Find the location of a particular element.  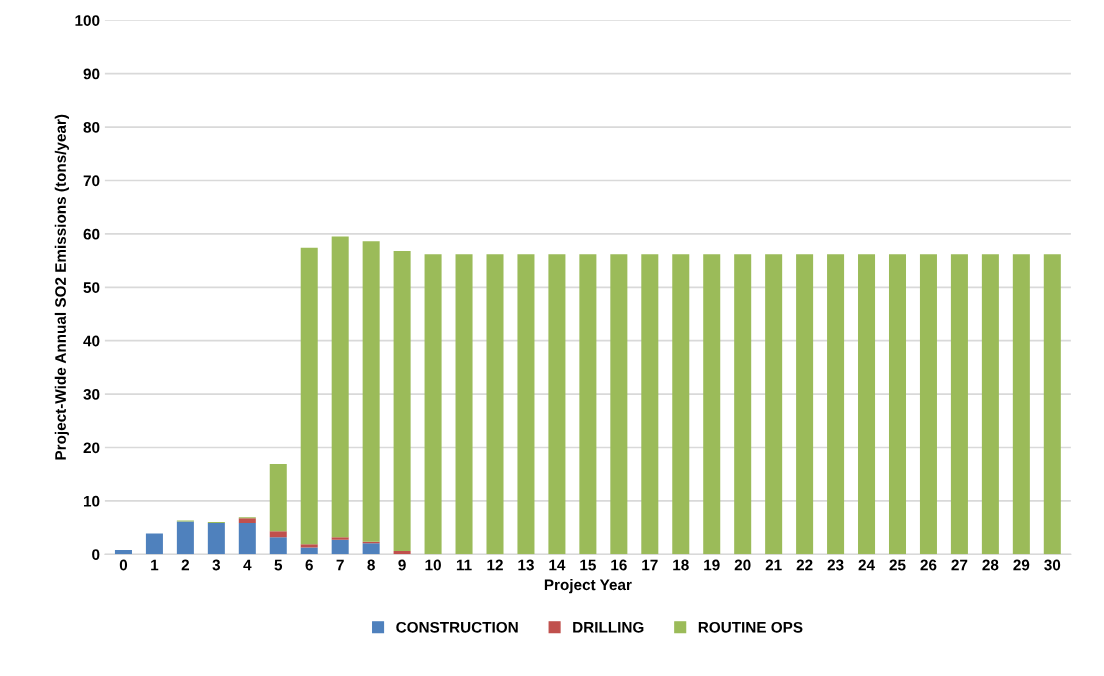

legend-label: CONSTRUCTION is located at coordinates (457, 627).